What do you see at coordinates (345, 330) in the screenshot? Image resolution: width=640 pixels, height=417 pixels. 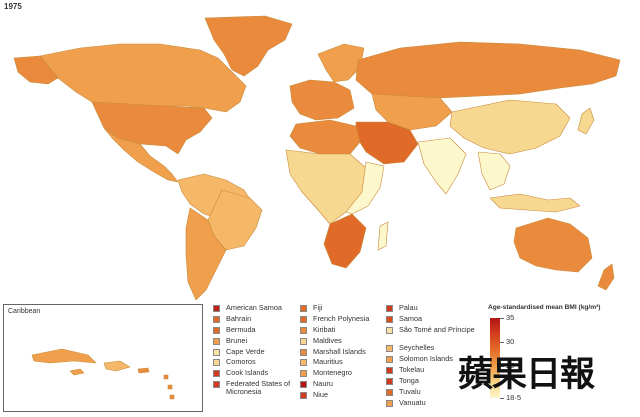 I see `legend-item: Kiribati` at bounding box center [345, 330].